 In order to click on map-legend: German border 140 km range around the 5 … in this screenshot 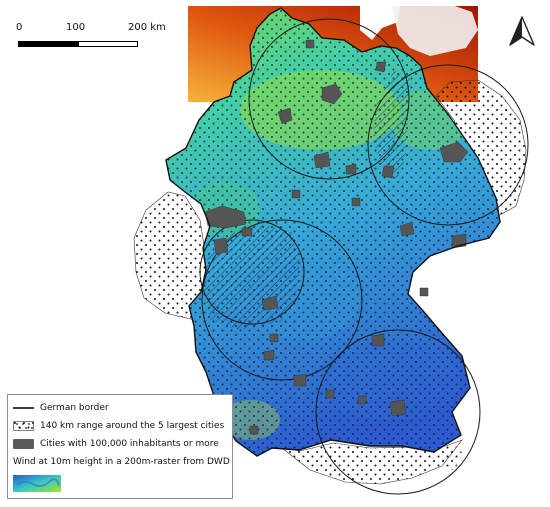, I will do `click(120, 446)`.